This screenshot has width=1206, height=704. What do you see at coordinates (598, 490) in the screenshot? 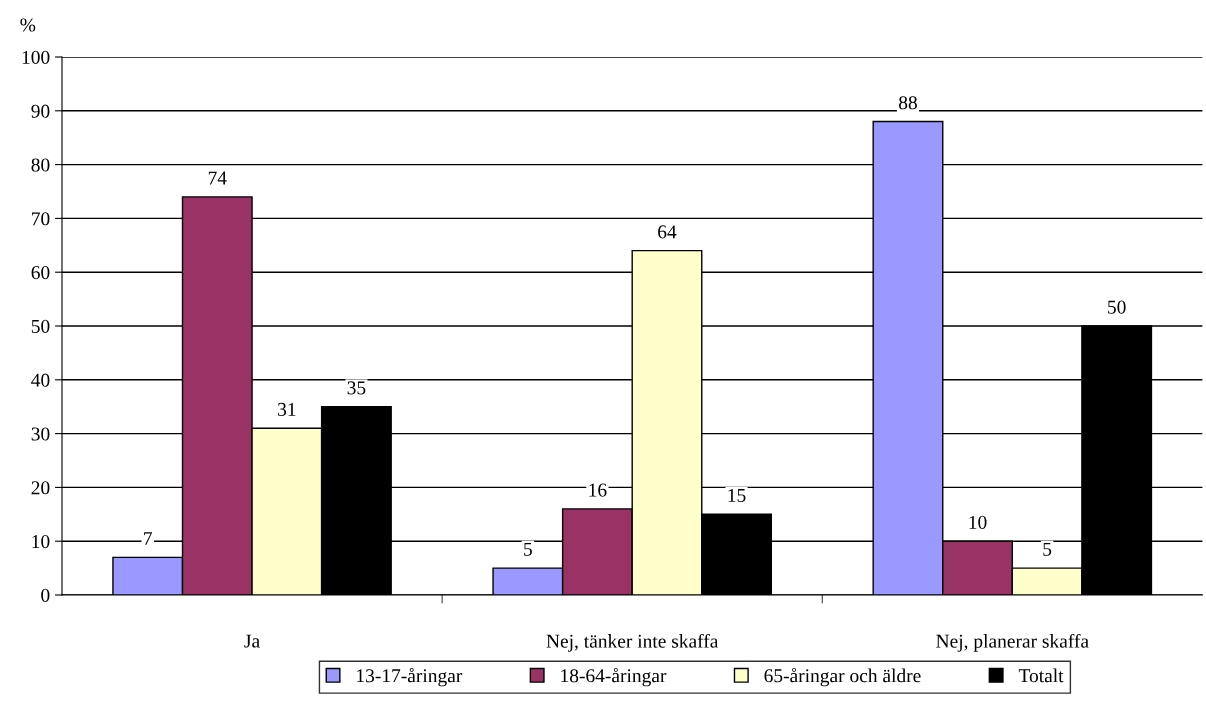
I see `data-label: 16` at bounding box center [598, 490].